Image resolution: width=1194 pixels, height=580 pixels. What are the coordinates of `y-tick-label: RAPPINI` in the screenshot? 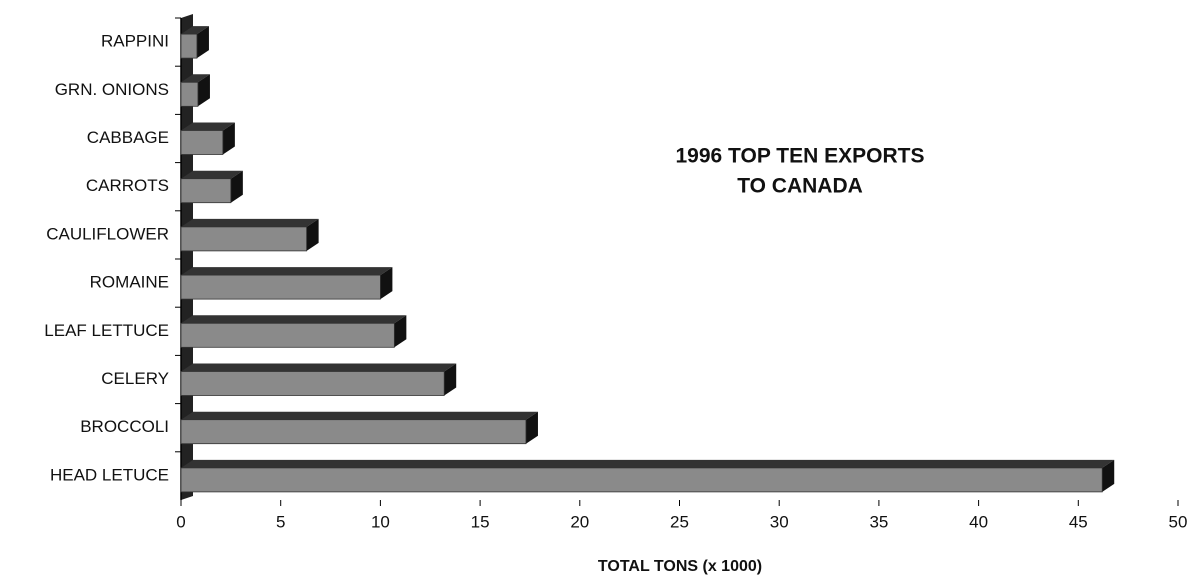 It's located at (135, 41).